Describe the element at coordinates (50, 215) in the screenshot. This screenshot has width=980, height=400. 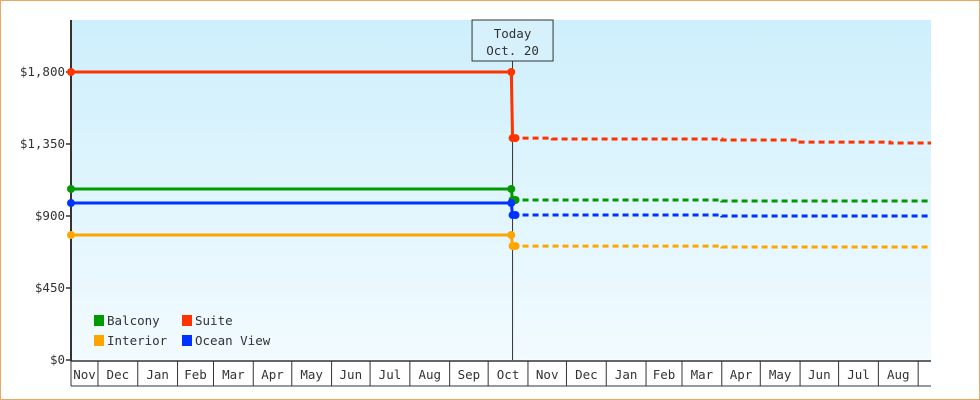
I see `y-tick-label: $900` at that location.